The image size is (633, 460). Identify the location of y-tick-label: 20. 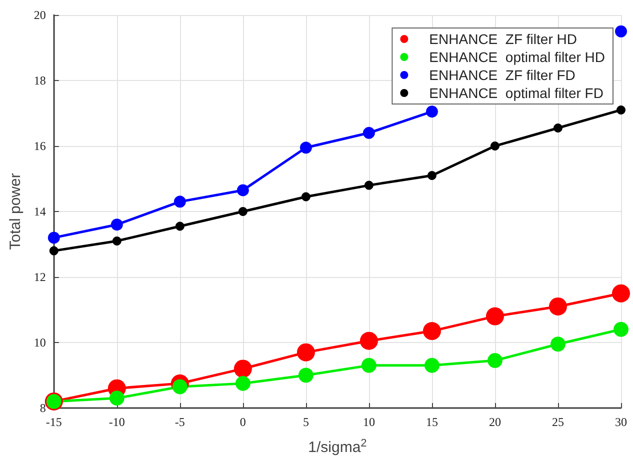
(40, 15).